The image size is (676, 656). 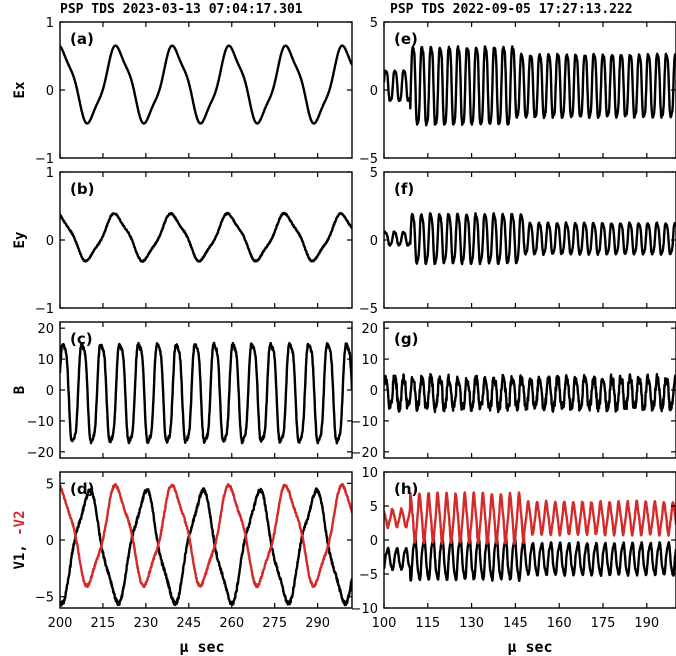 I want to click on panel-b: −1 0 1 (b) Ey, so click(x=182, y=241).